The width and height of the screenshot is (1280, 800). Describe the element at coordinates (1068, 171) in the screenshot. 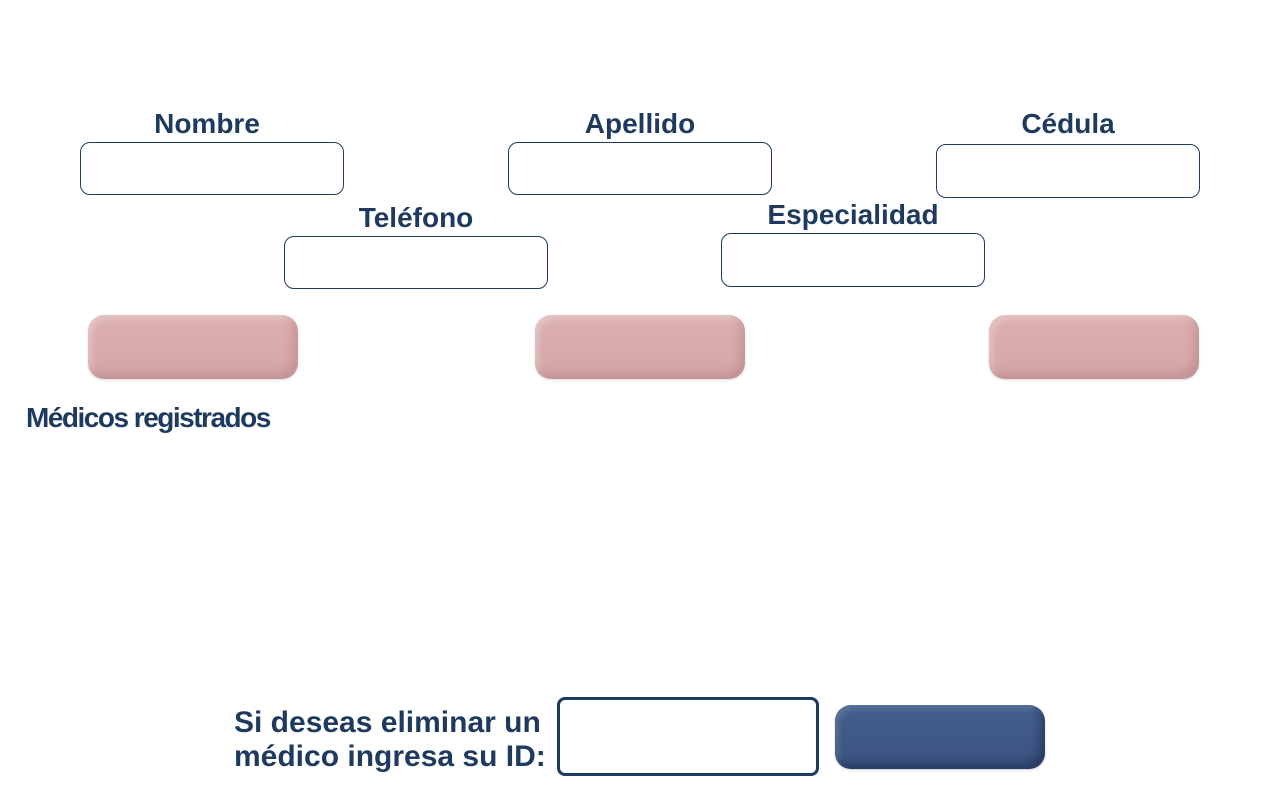

I see `cedula-input` at that location.